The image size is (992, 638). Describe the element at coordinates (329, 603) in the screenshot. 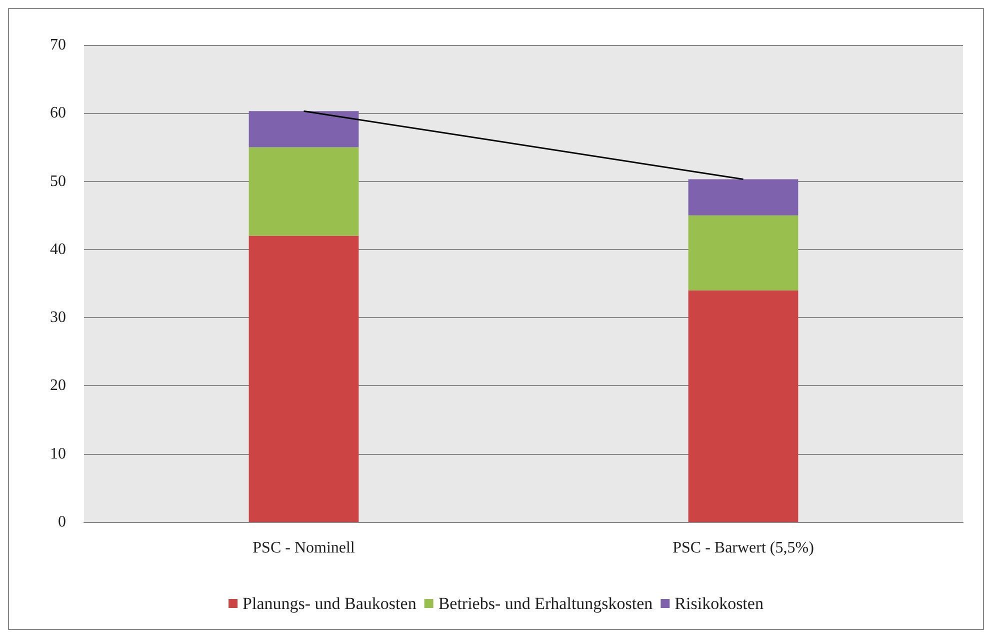

I see `legend-label: Planungs- und Baukosten` at that location.